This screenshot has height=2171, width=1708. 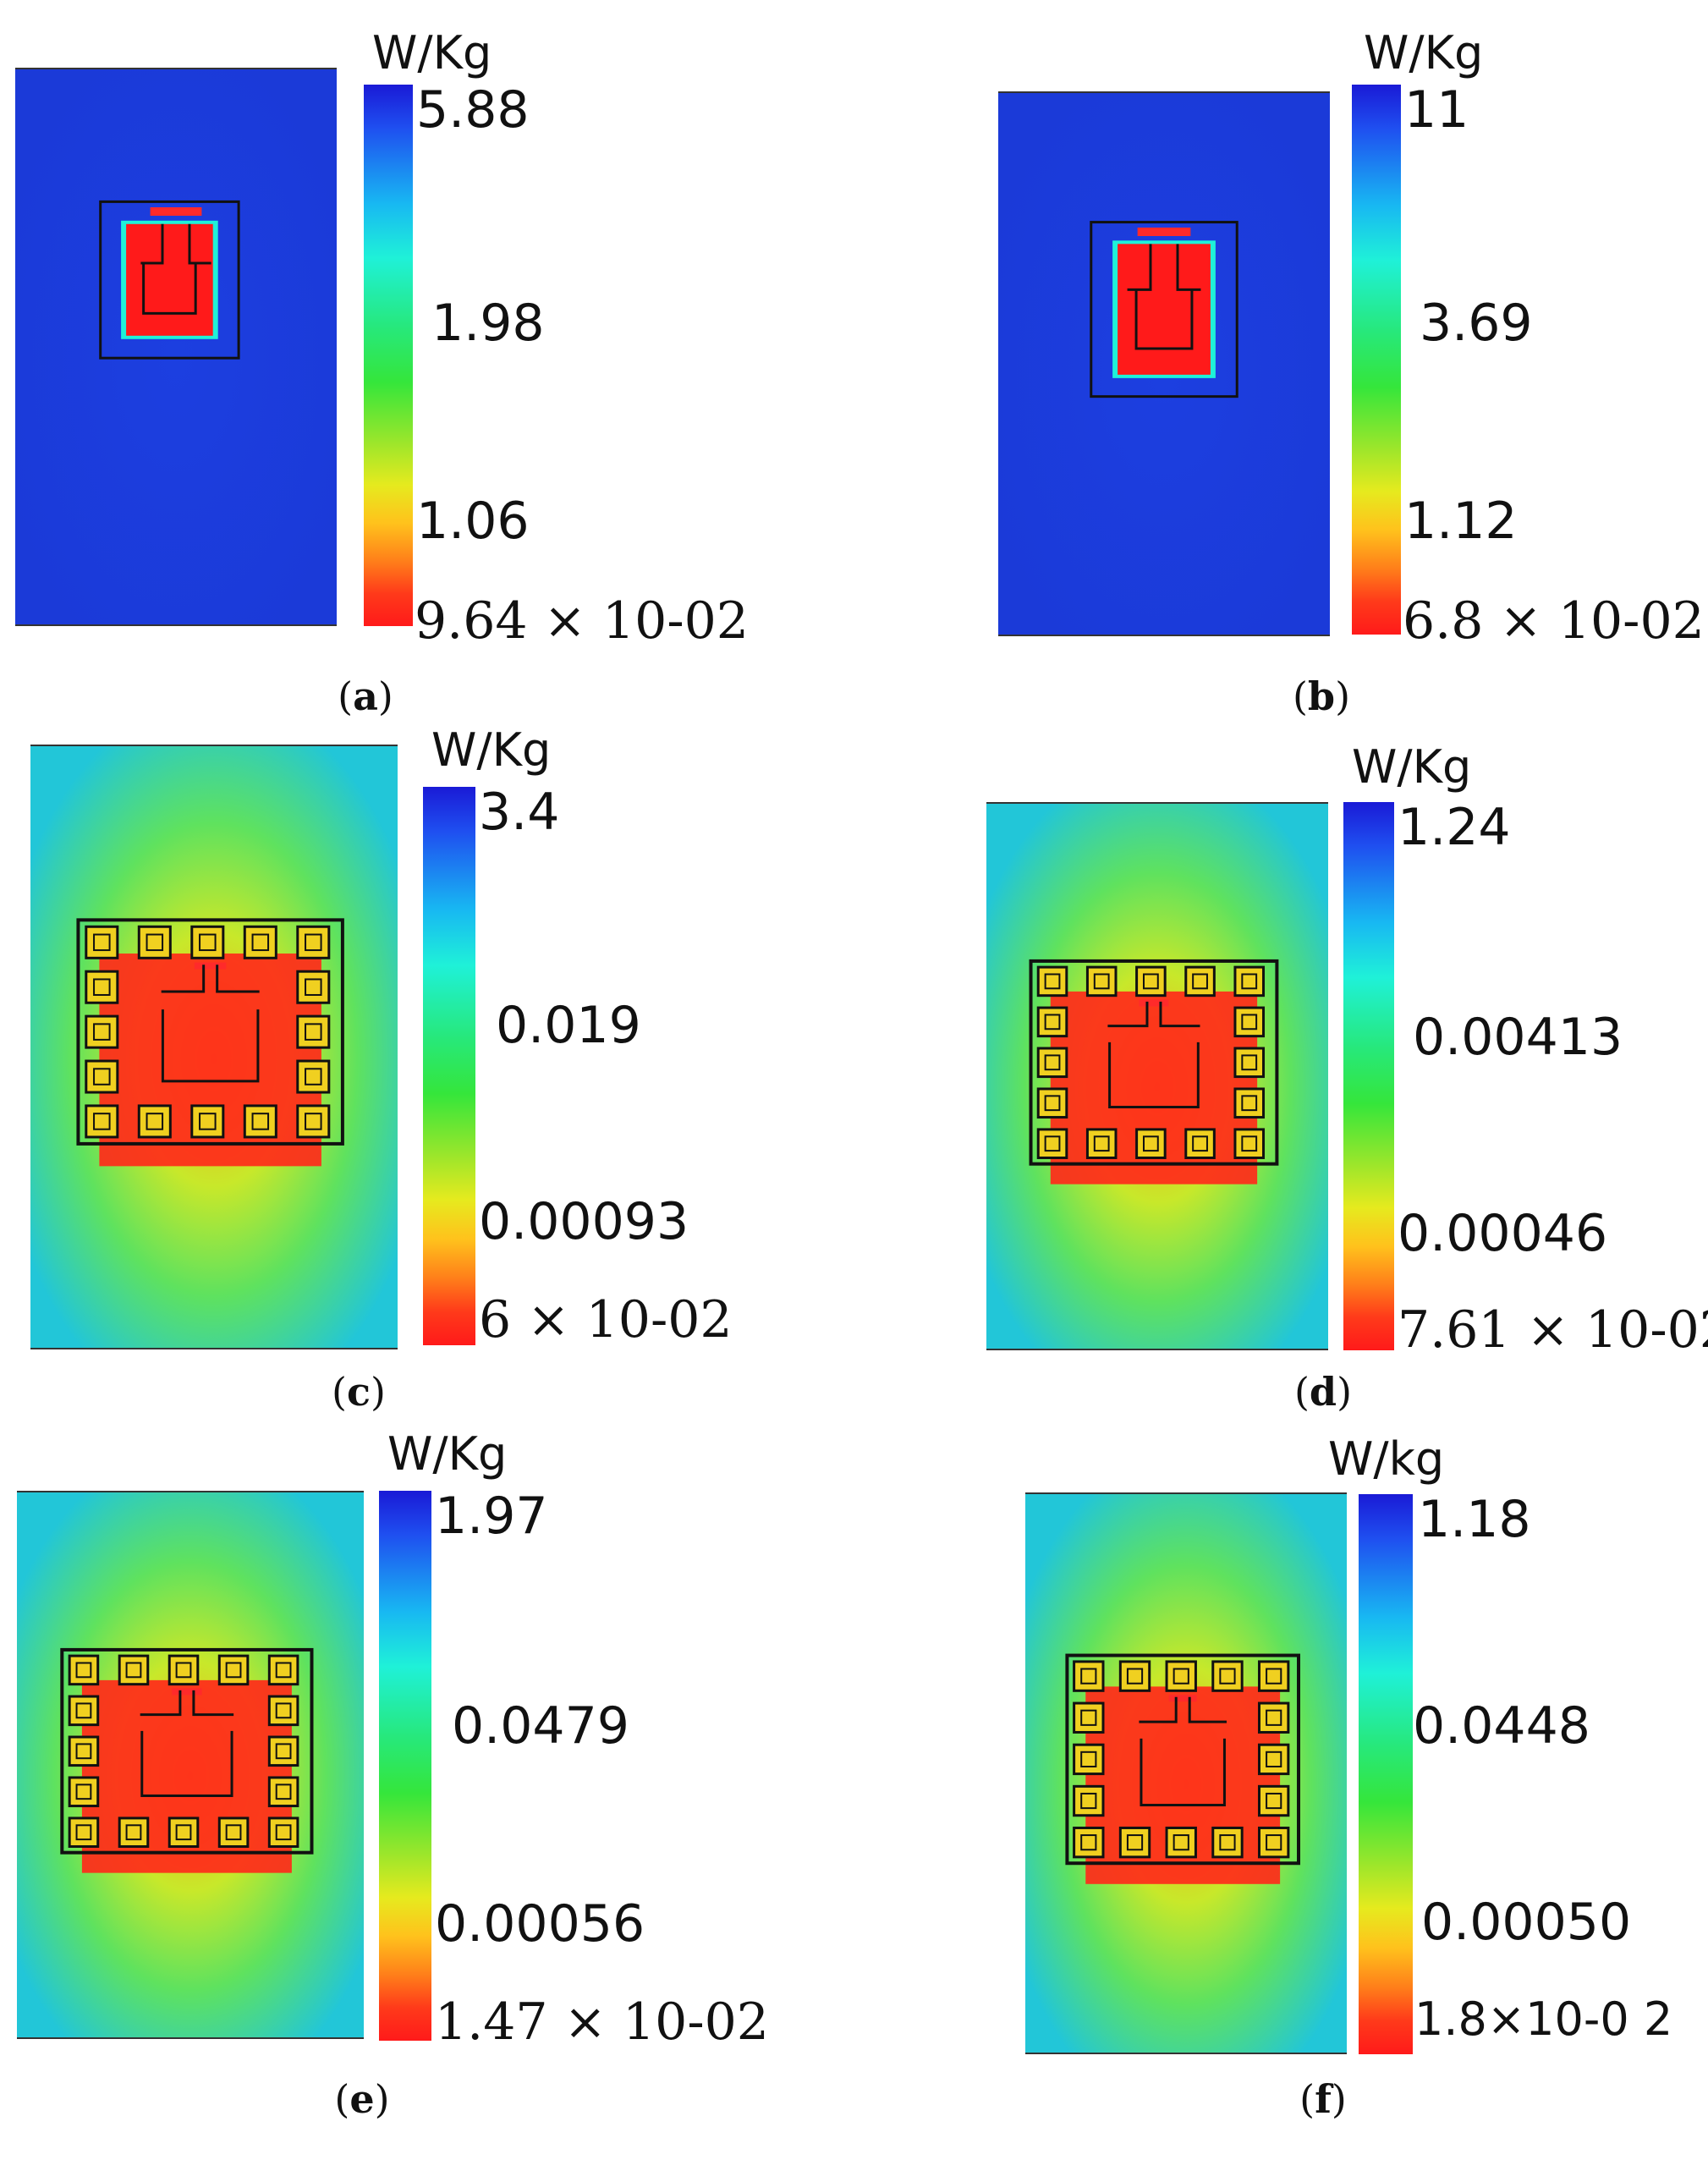 What do you see at coordinates (1554, 621) in the screenshot?
I see `tick-min-b: 6.8 × 10-02` at bounding box center [1554, 621].